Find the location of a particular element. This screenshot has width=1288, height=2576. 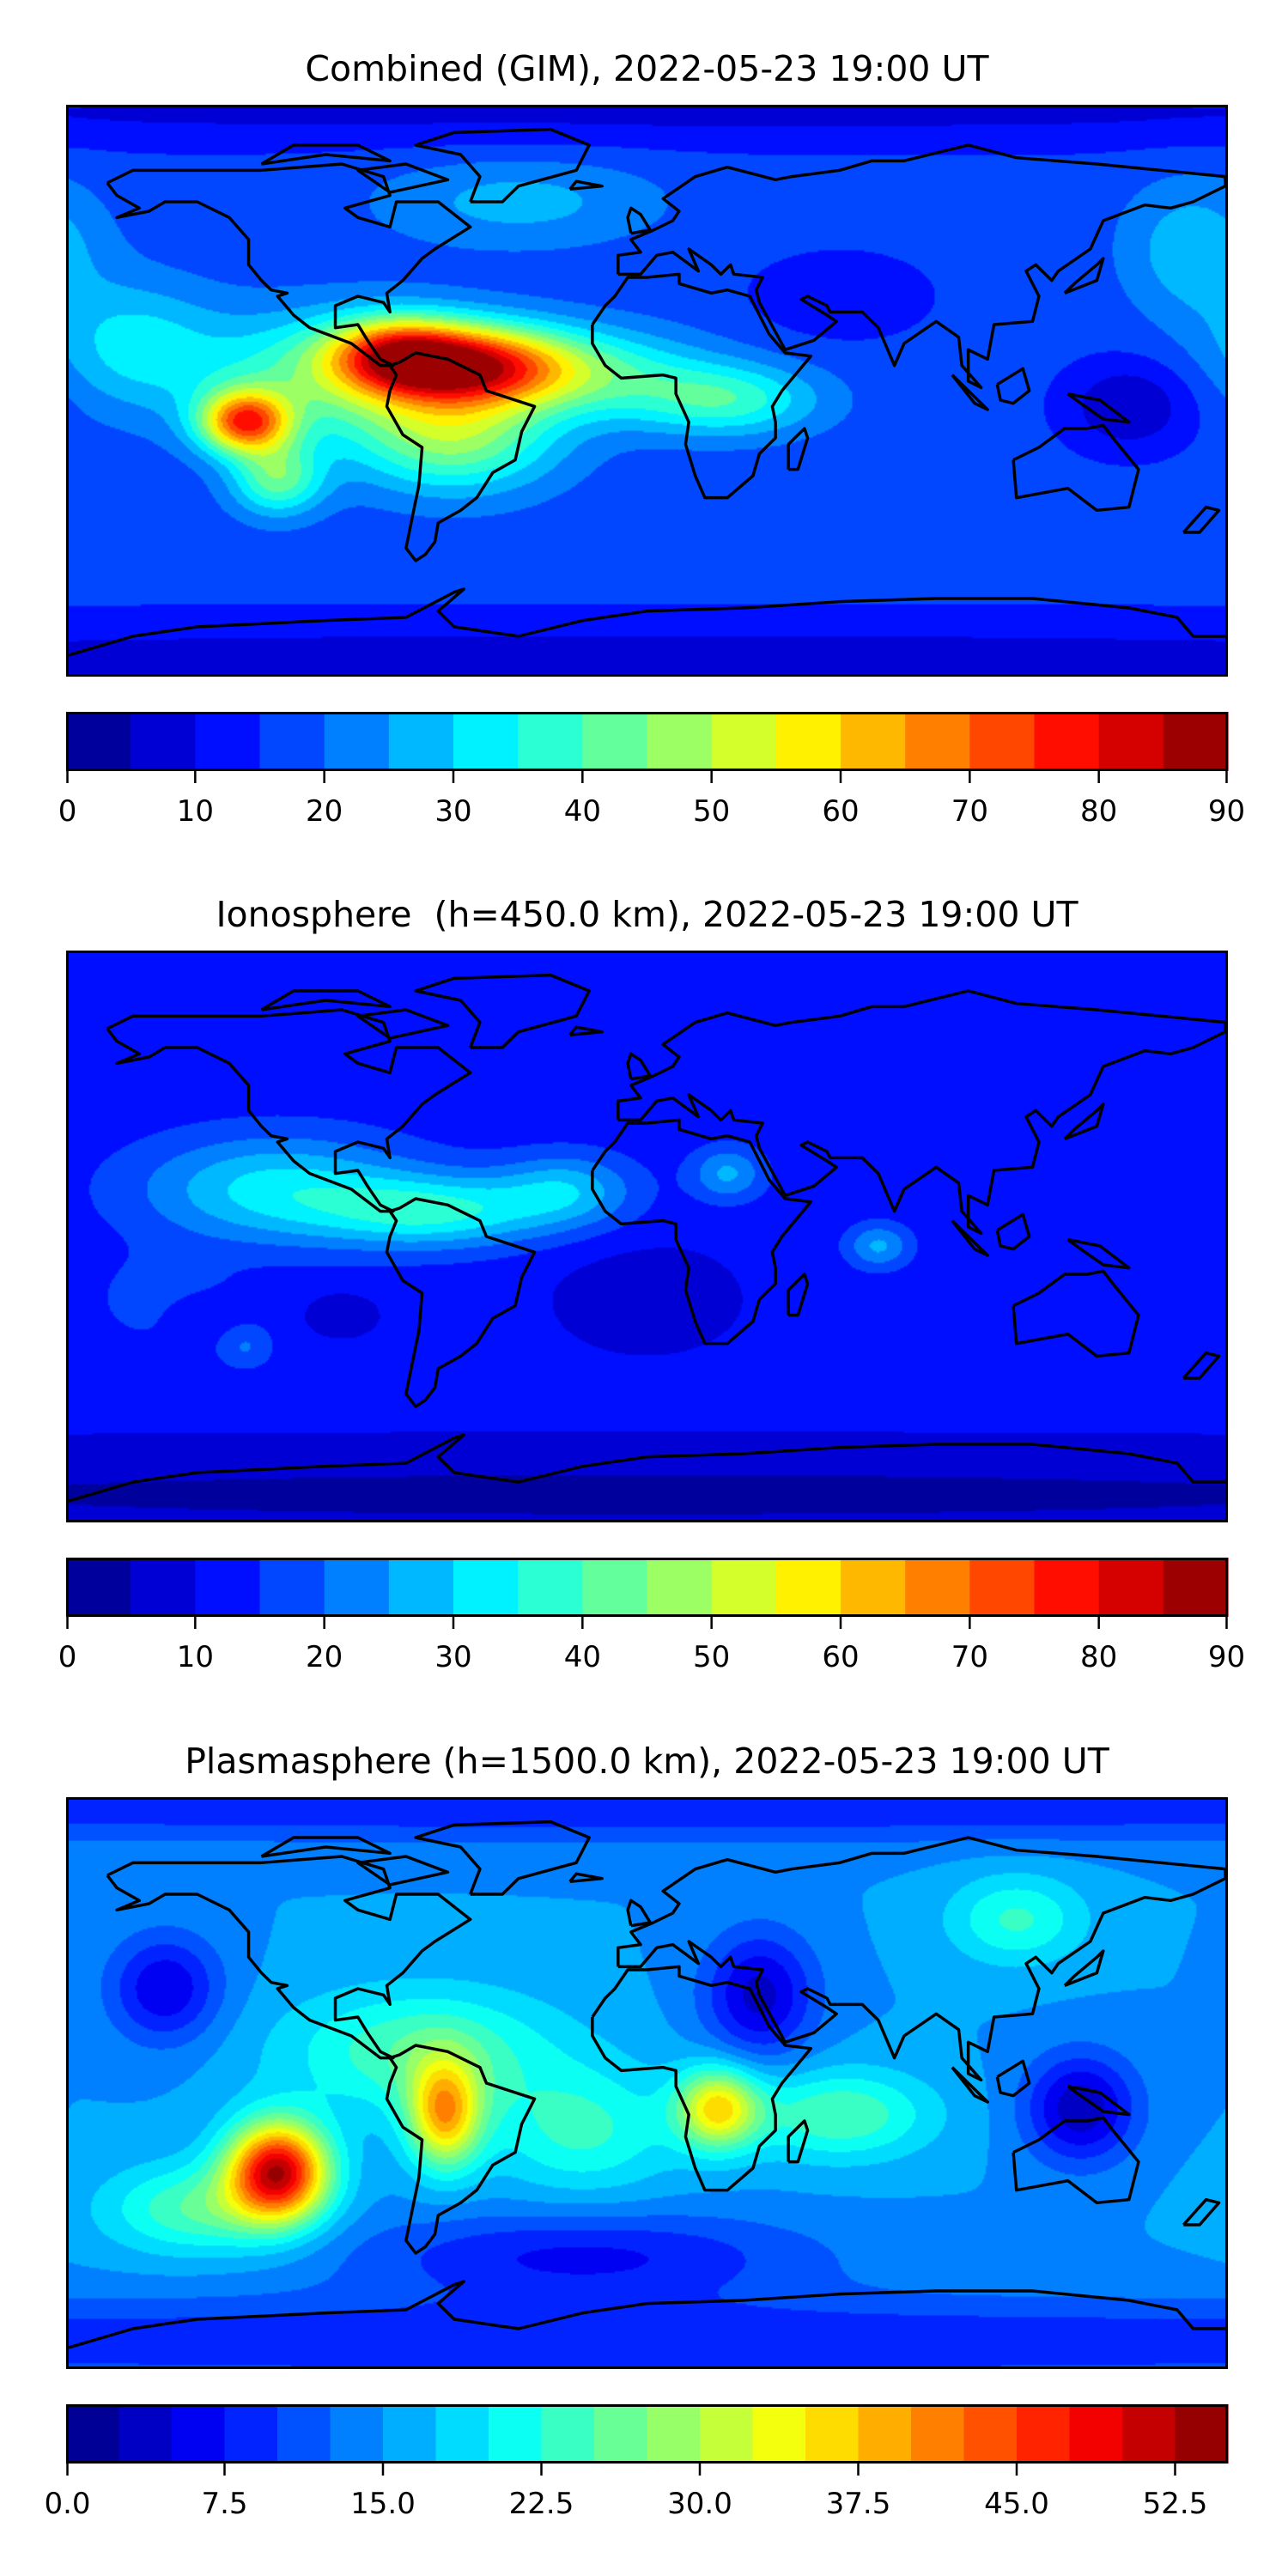

colorbar-tick-label: 7.5 is located at coordinates (224, 2504).